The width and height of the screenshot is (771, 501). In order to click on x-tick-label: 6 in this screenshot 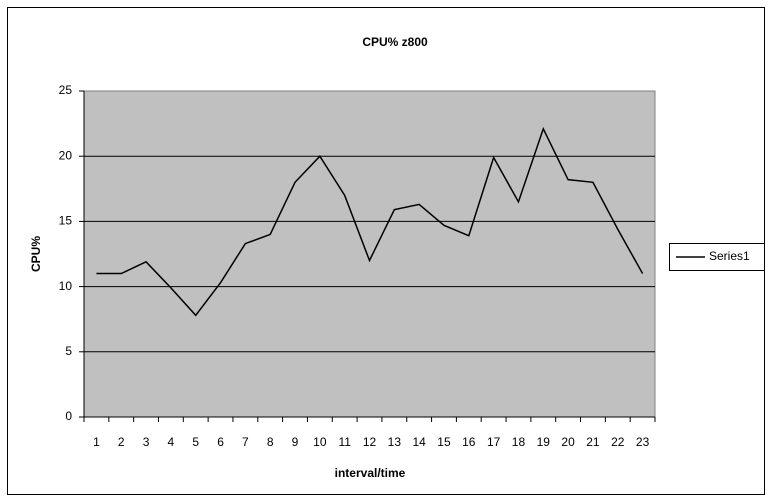, I will do `click(220, 442)`.